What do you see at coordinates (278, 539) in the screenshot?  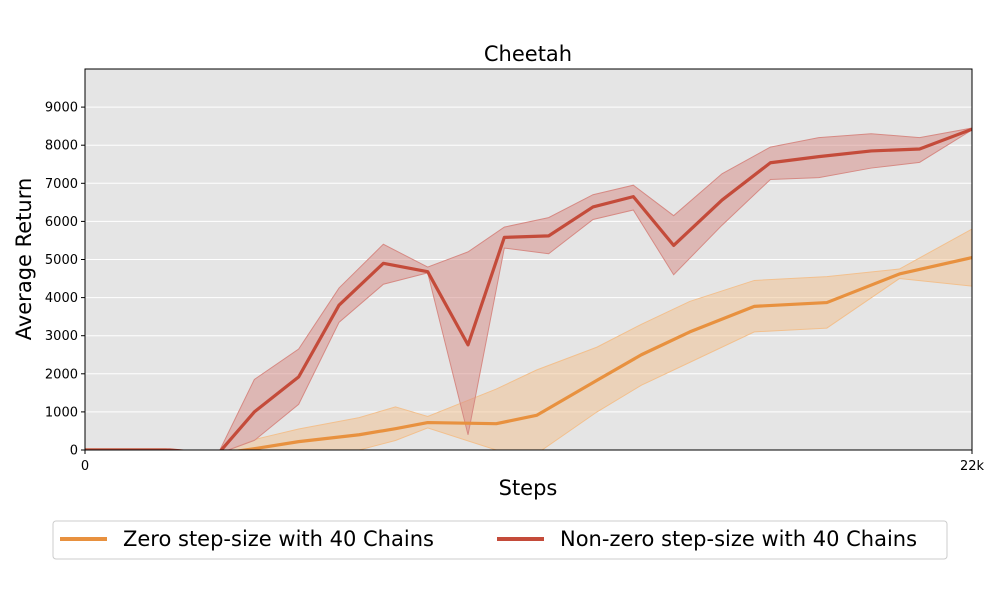 I see `legend-label-zero-step: Zero step-size with 40 Chains` at bounding box center [278, 539].